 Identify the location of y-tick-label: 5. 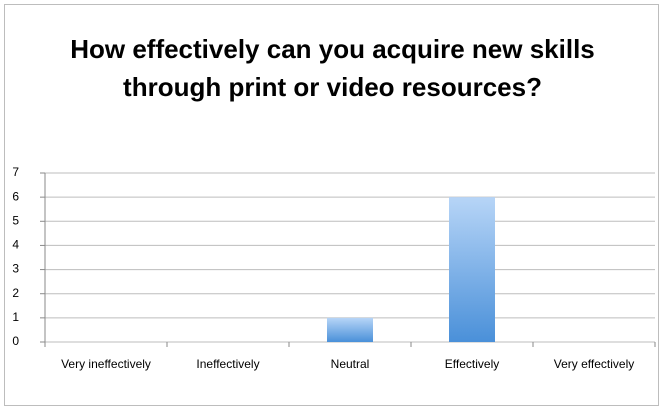
(15, 220).